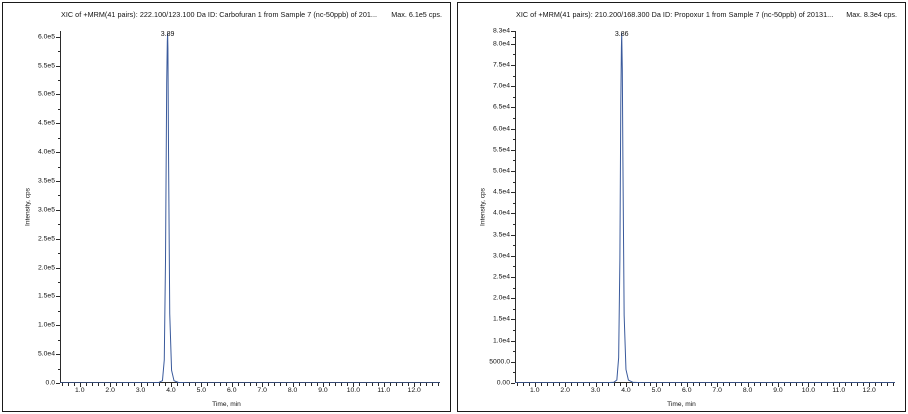 Image resolution: width=908 pixels, height=414 pixels. What do you see at coordinates (46, 37) in the screenshot?
I see `y-axis-tick-label: 6.0e5` at bounding box center [46, 37].